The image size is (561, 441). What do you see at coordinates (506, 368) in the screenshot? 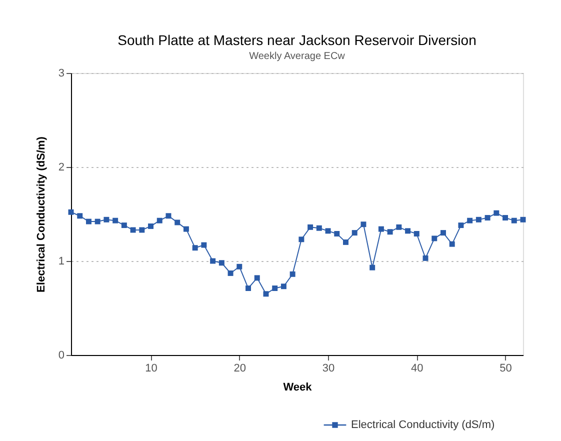
I see `x-tick-label: 50` at bounding box center [506, 368].